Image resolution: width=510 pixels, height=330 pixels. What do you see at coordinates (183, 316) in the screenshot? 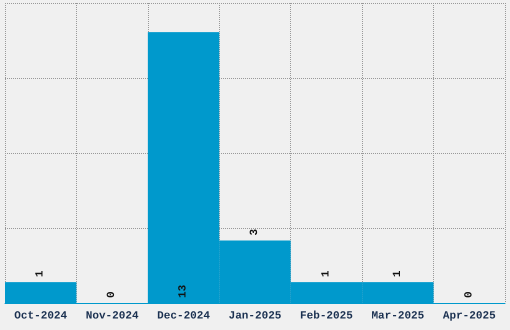
I see `x-tick-label: Dec-2024` at bounding box center [183, 316].